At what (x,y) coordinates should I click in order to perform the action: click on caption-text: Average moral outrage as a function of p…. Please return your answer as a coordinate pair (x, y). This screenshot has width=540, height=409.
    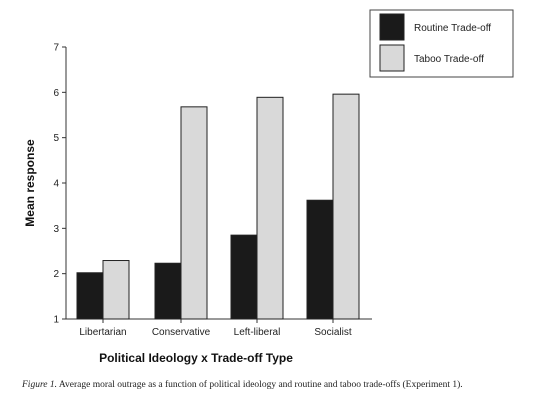
    Looking at the image, I should click on (260, 385).